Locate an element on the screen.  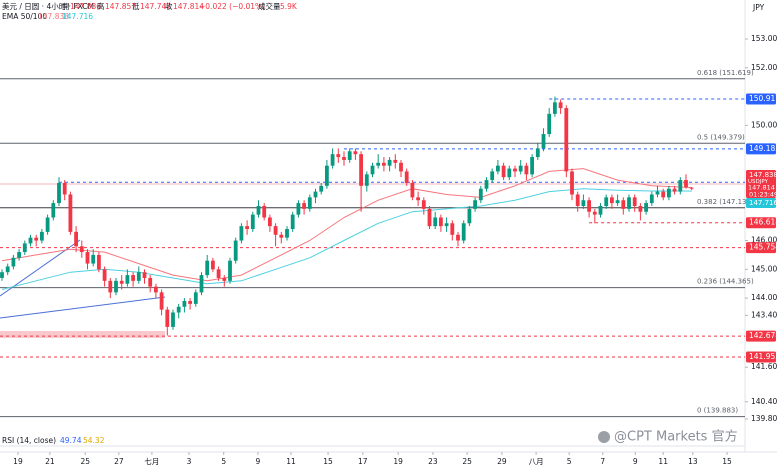
x-tick-label: 11 is located at coordinates (291, 461).